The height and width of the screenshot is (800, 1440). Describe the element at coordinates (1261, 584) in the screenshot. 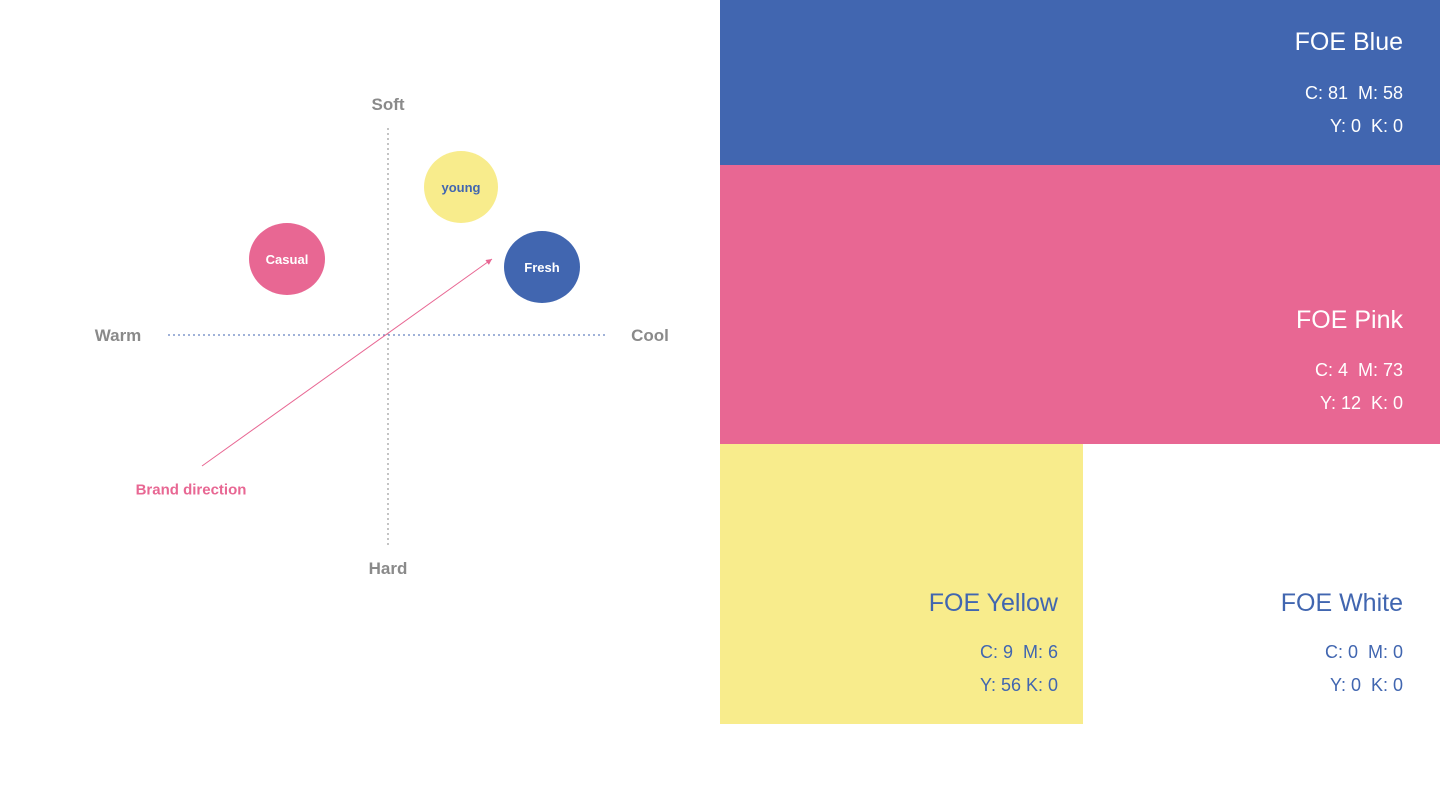

I see `swatch-foe-white: FOE White C: 0 M: 0 Y: 0 K: 0` at that location.